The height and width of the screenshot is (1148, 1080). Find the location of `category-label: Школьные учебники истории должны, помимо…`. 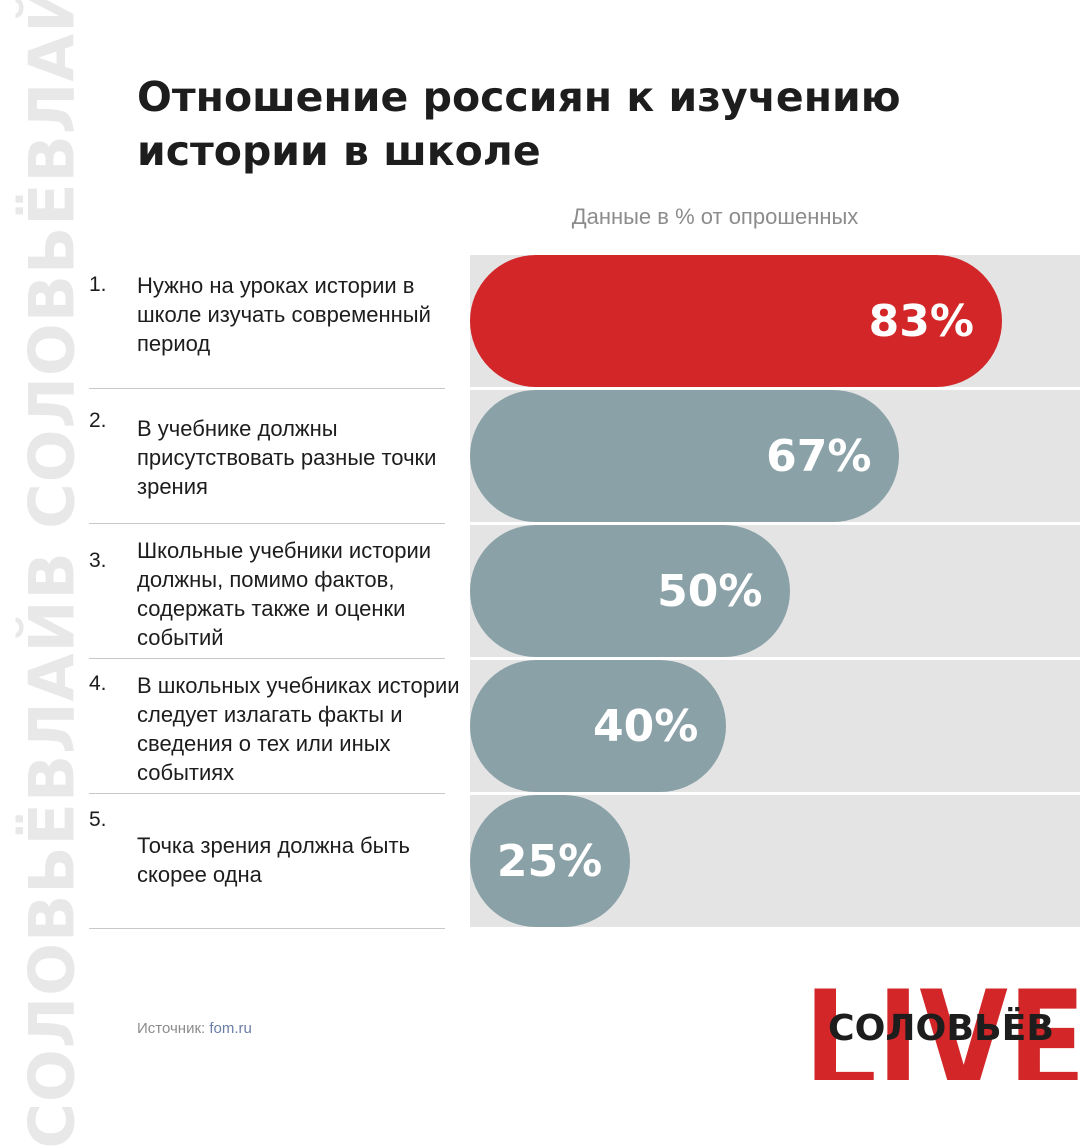

category-label: Школьные учебники истории должны, помимо… is located at coordinates (284, 594).